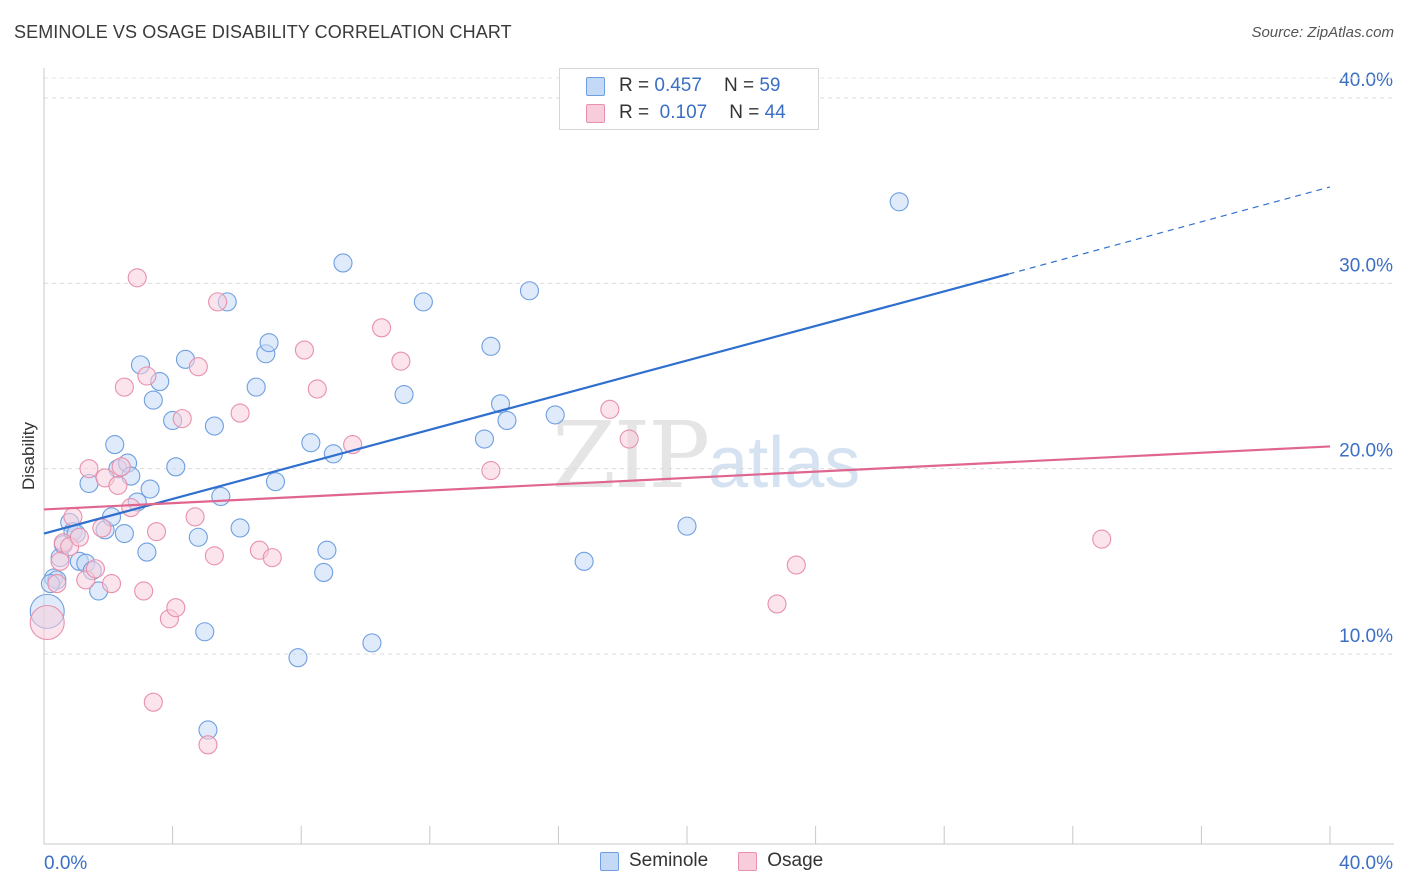 The image size is (1406, 892). What do you see at coordinates (669, 860) in the screenshot?
I see `legend-label-seminole: Seminole` at bounding box center [669, 860].